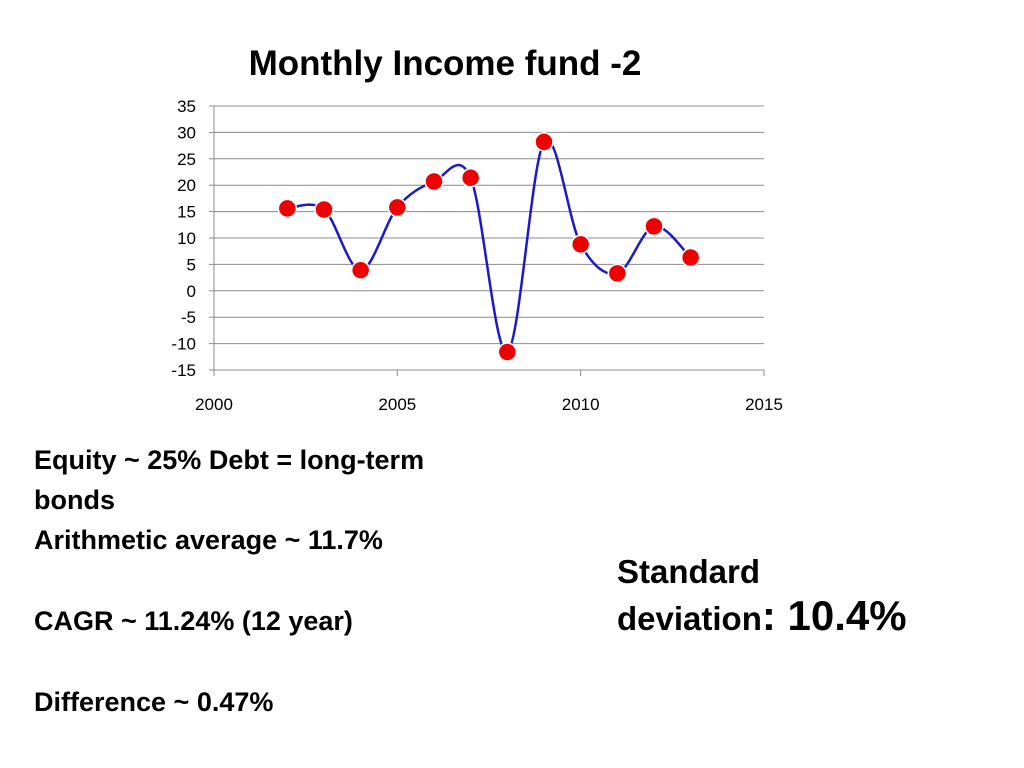 The image size is (1024, 768). Describe the element at coordinates (186, 238) in the screenshot. I see `y-tick-label: 10` at that location.